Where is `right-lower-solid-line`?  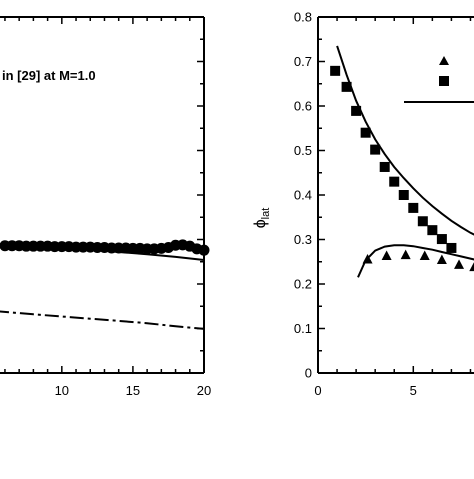 right-lower-solid-line is located at coordinates (415, 261).